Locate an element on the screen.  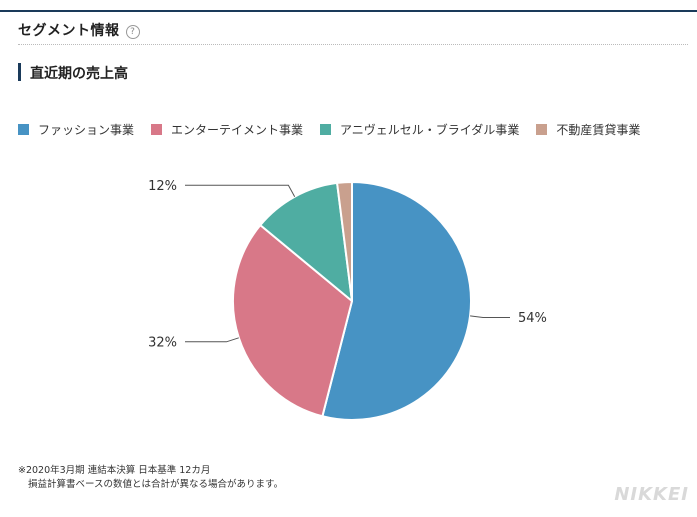
section-header: セグメント情報? is located at coordinates (353, 32).